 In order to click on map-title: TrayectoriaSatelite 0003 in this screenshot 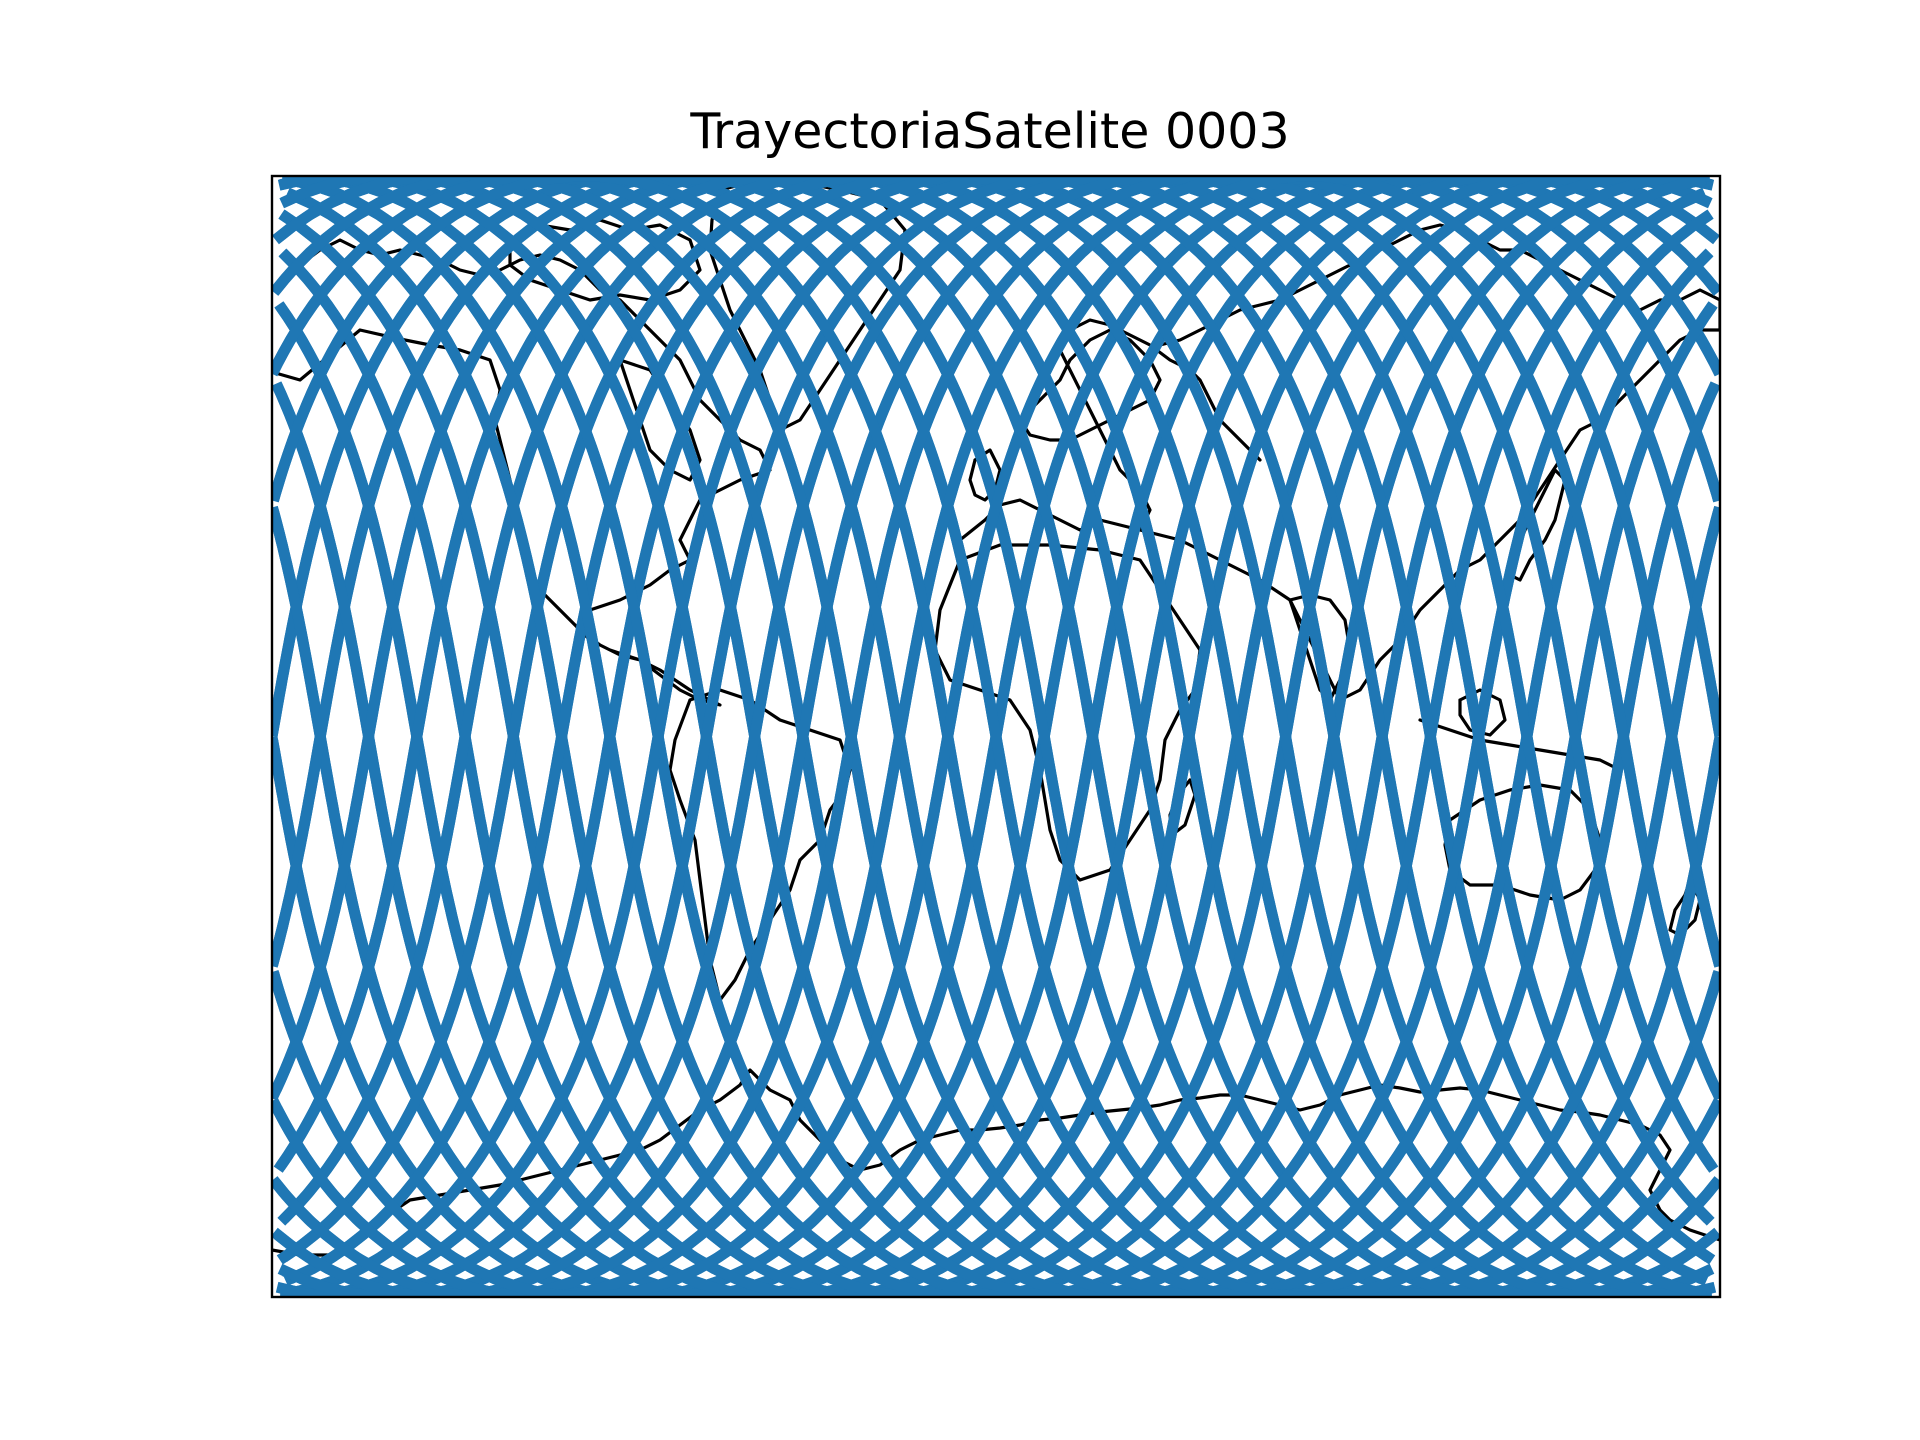, I will do `click(989, 131)`.